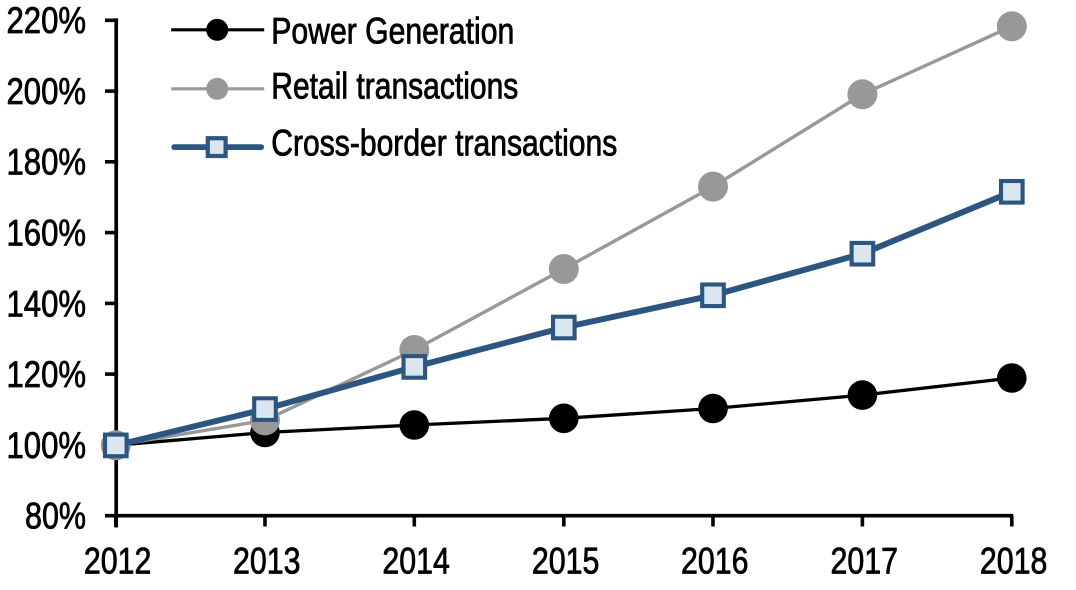  I want to click on svg-text: 2013, so click(267, 561).